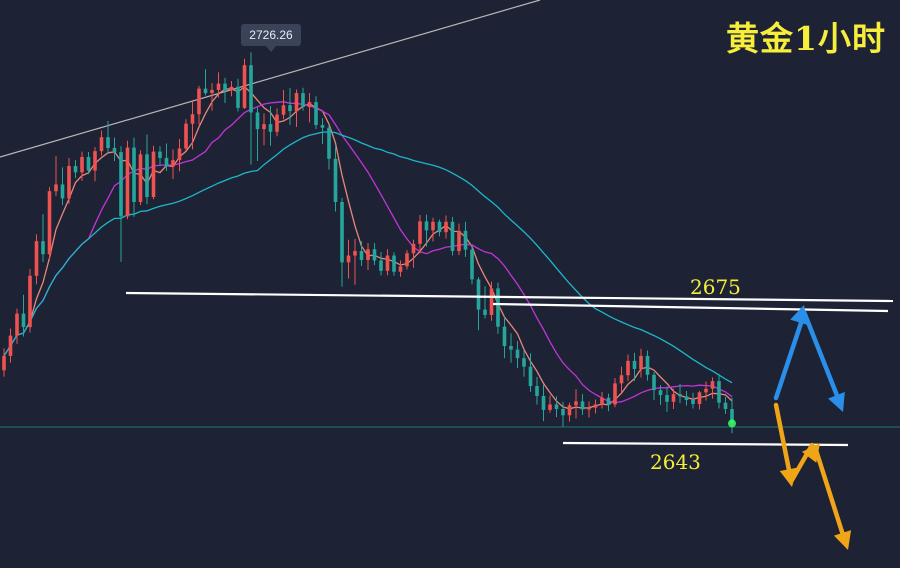 The image size is (900, 568). What do you see at coordinates (675, 462) in the screenshot?
I see `level-label-support: 2643` at bounding box center [675, 462].